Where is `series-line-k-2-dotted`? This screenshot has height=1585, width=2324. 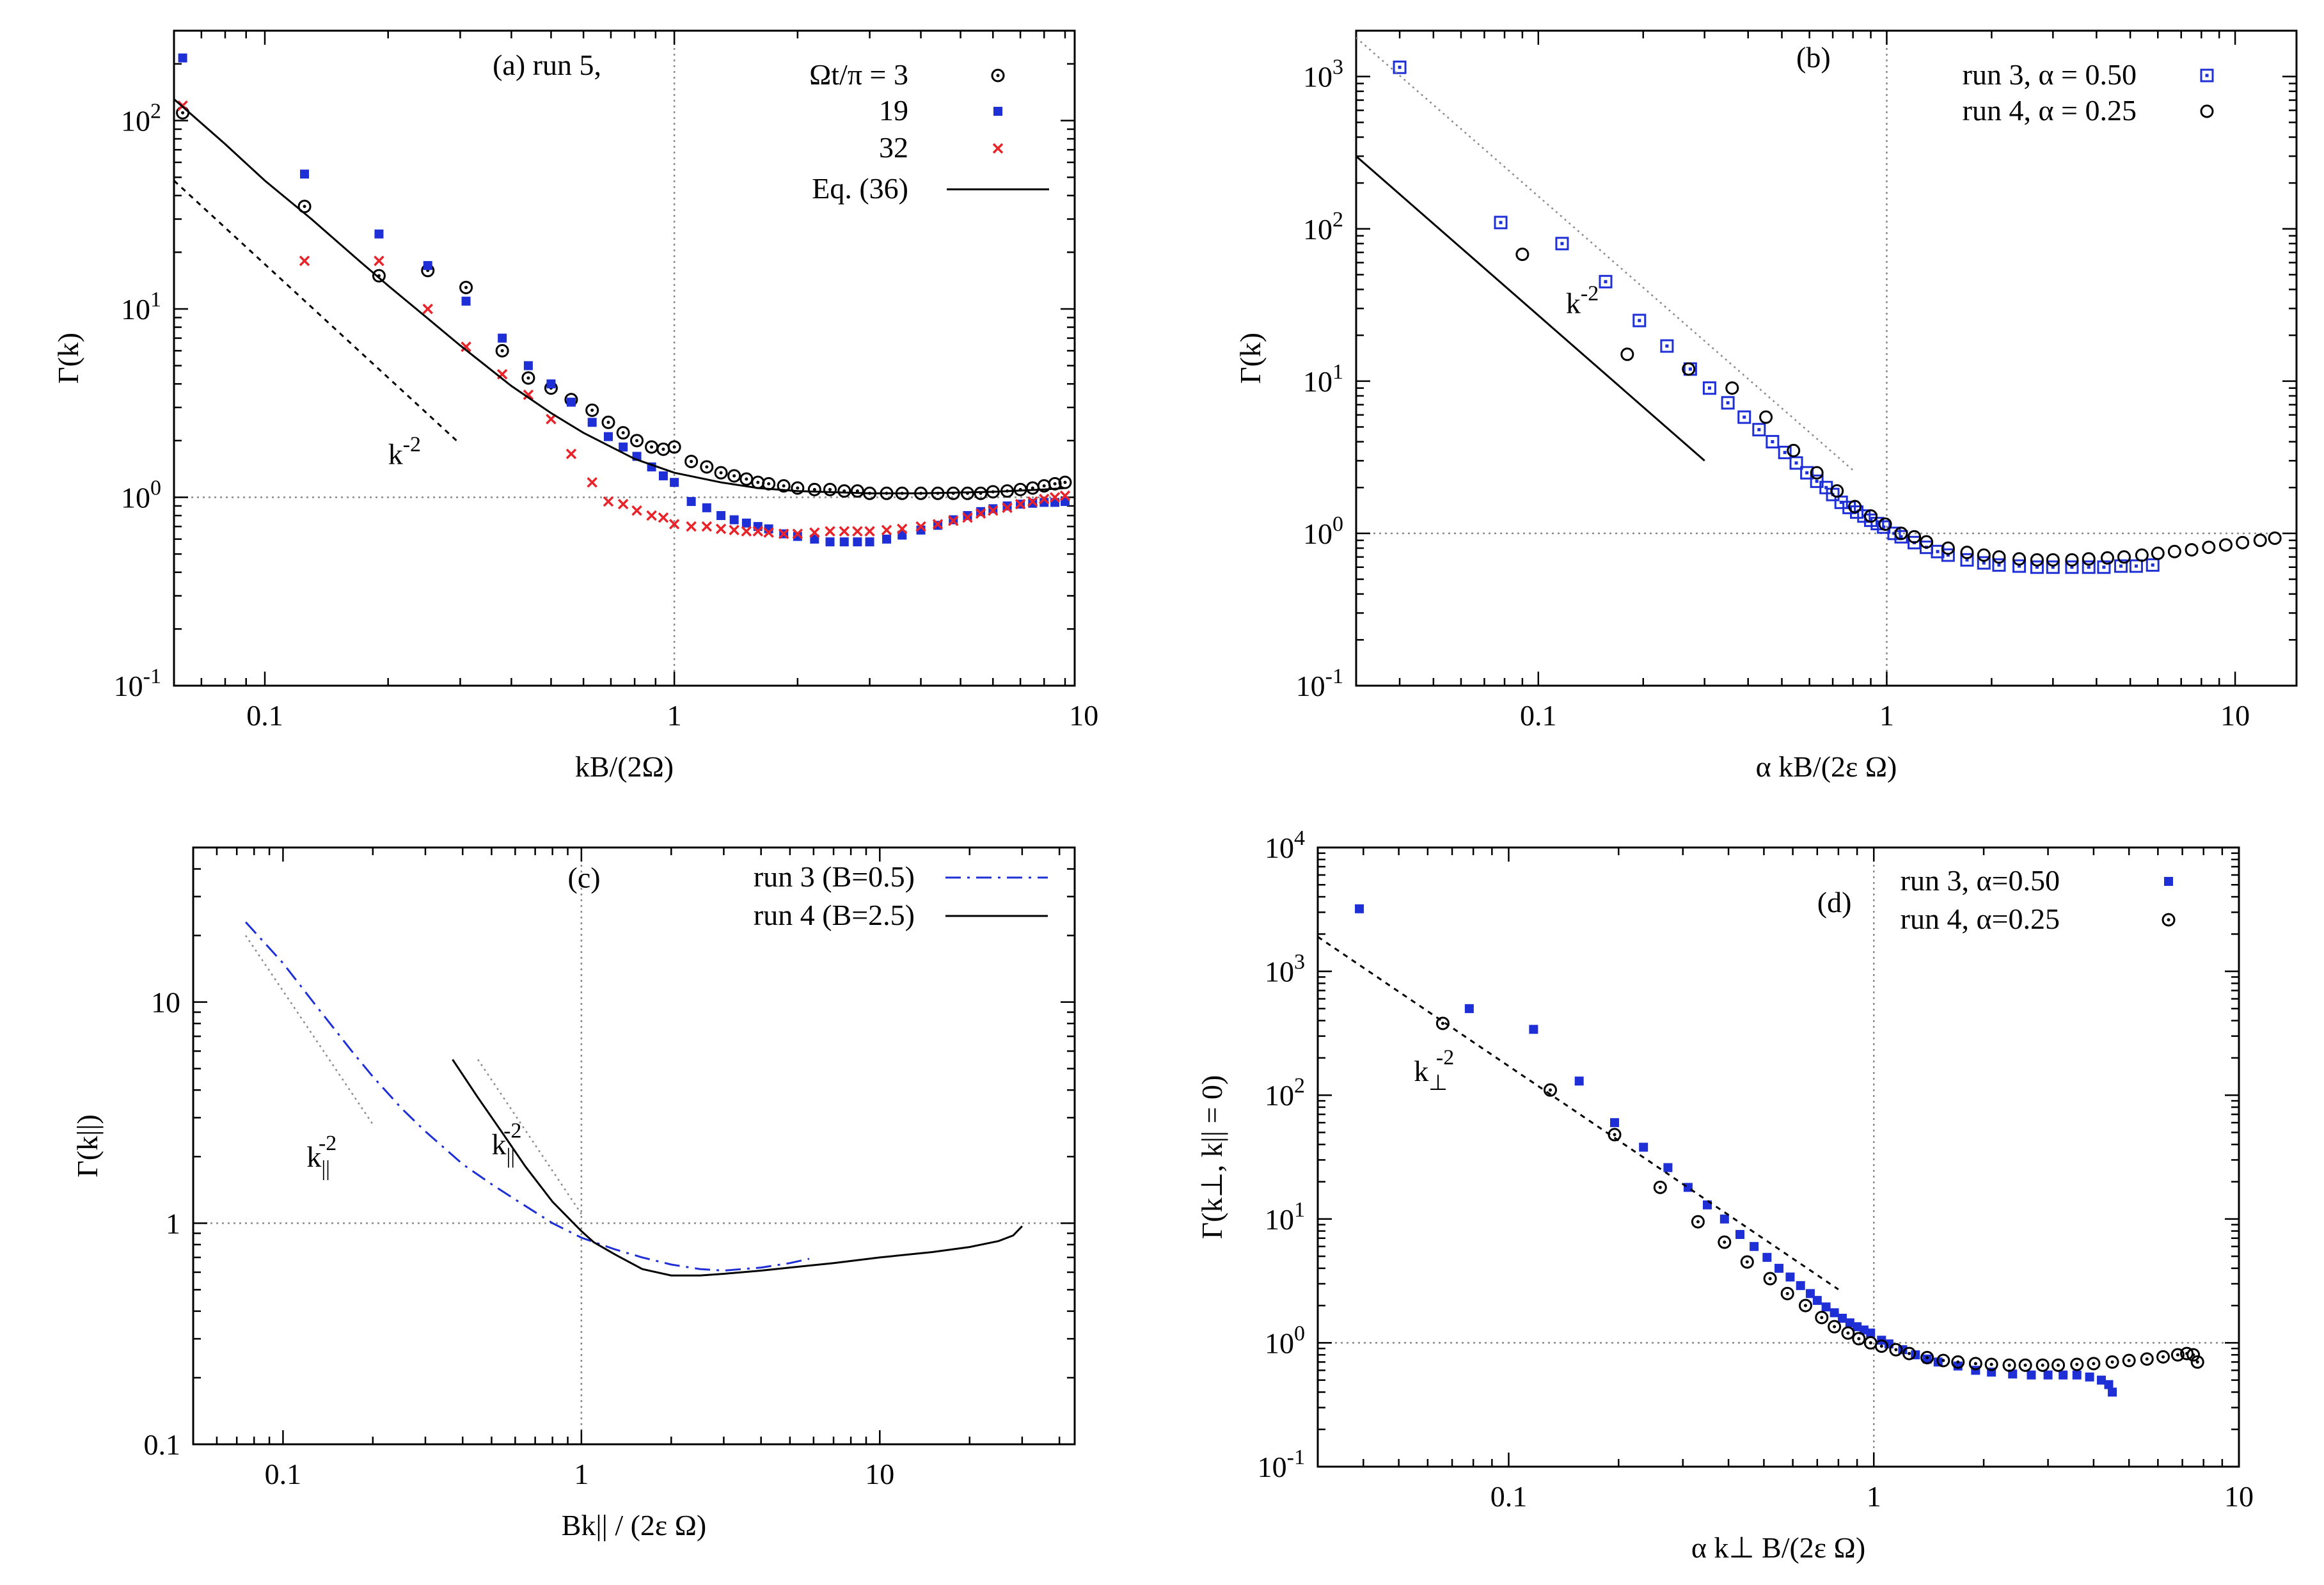
series-line-k-2-dotted is located at coordinates (1605, 253).